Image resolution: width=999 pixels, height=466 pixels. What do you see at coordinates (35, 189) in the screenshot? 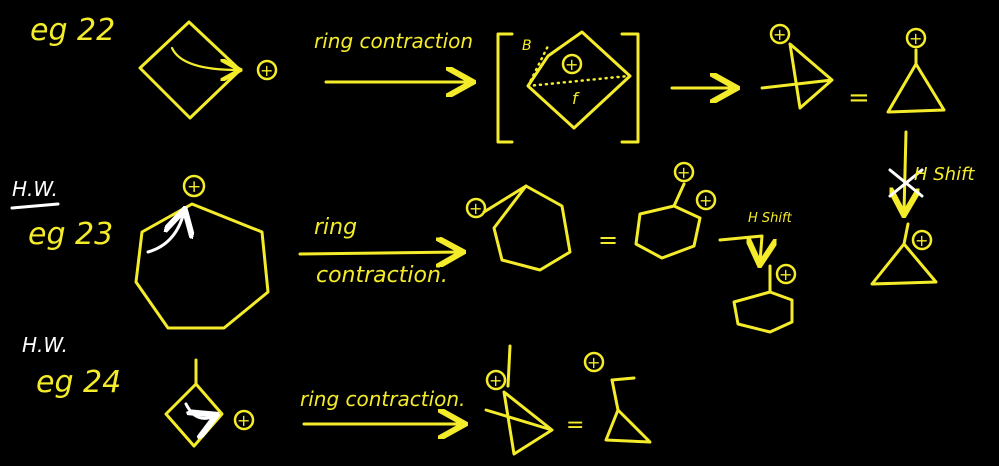
I see `hw-label-23: H.W.` at bounding box center [35, 189].